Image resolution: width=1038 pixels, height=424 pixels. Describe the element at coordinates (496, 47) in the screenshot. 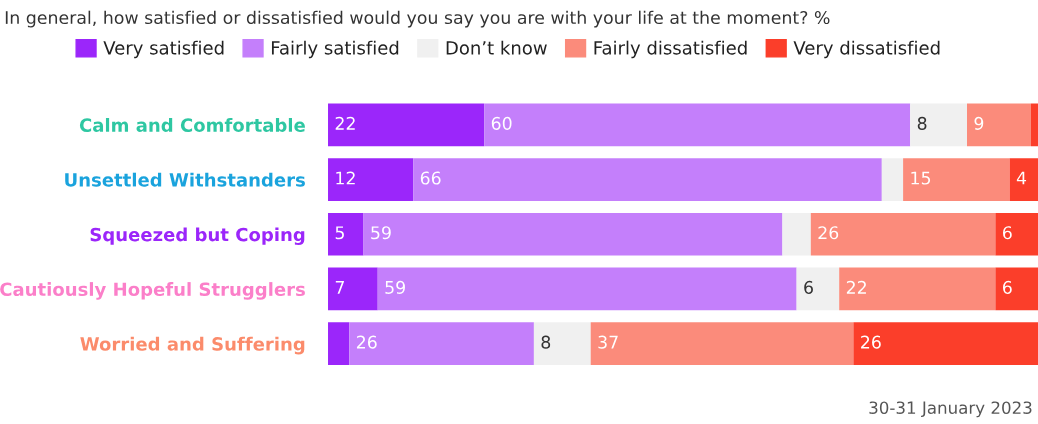

I see `legend-label: Don’t know` at that location.